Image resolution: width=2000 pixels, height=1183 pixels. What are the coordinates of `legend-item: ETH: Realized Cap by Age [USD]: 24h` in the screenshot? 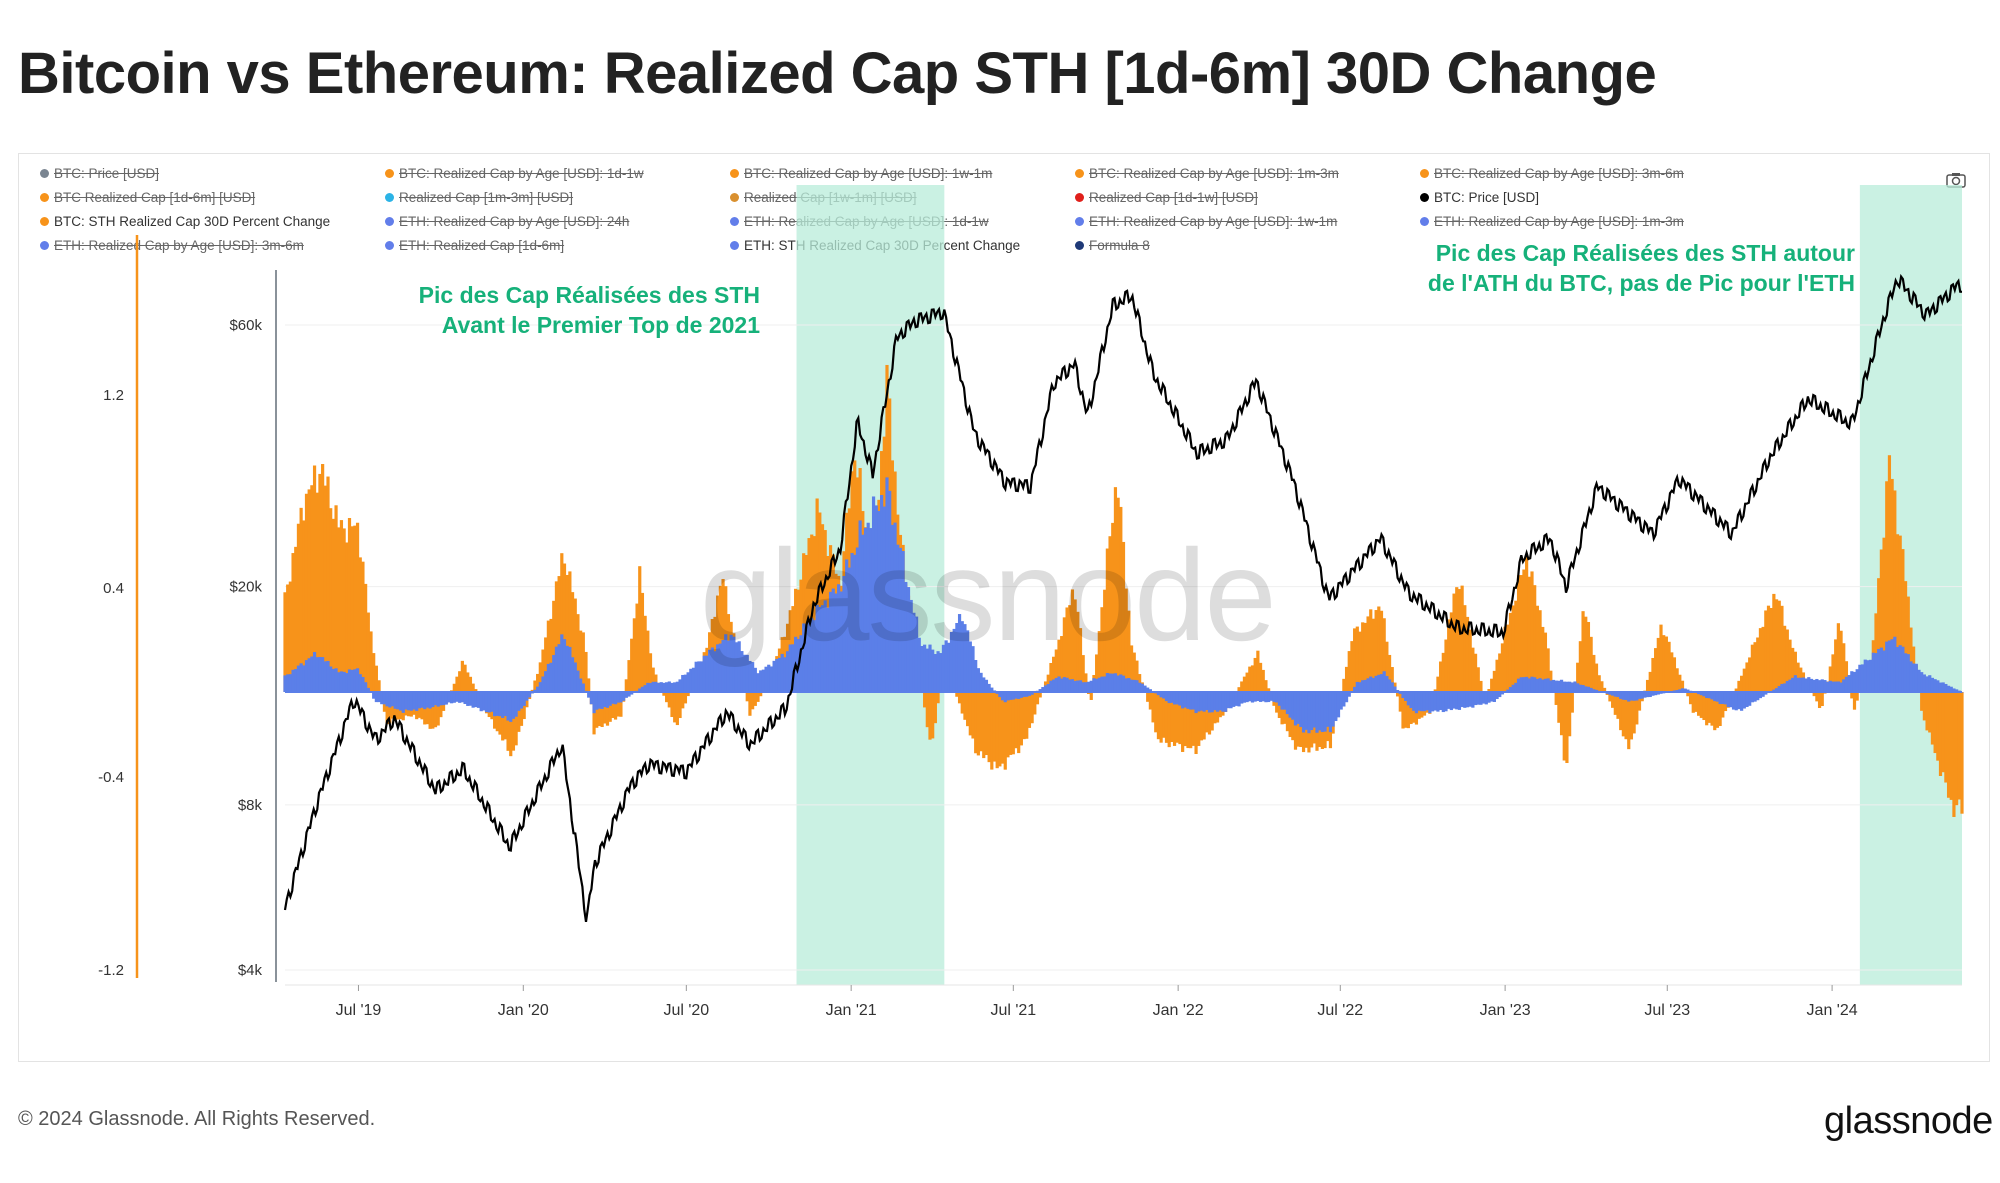 It's located at (507, 221).